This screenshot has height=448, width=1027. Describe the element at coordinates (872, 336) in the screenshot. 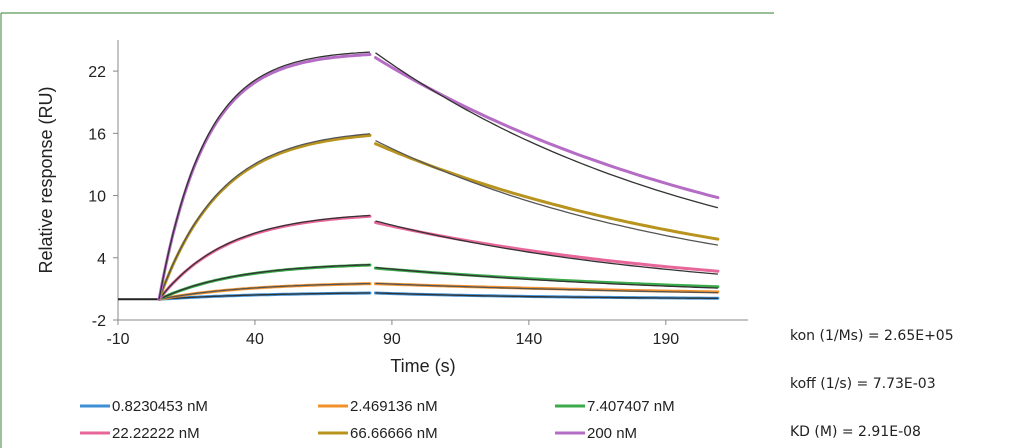

I see `kon-value: kon (1/Ms) = 2.65E+05` at that location.